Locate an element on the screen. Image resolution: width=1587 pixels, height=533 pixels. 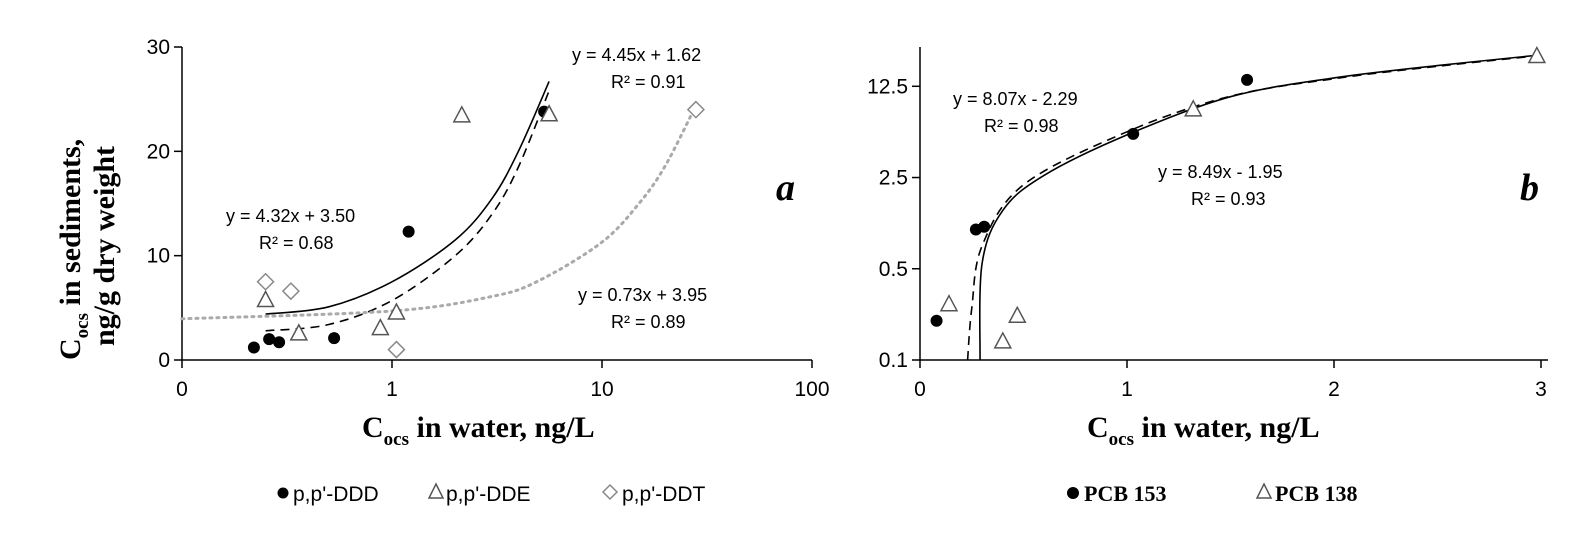
legend-pcb153-label: PCB 153 is located at coordinates (1125, 493).